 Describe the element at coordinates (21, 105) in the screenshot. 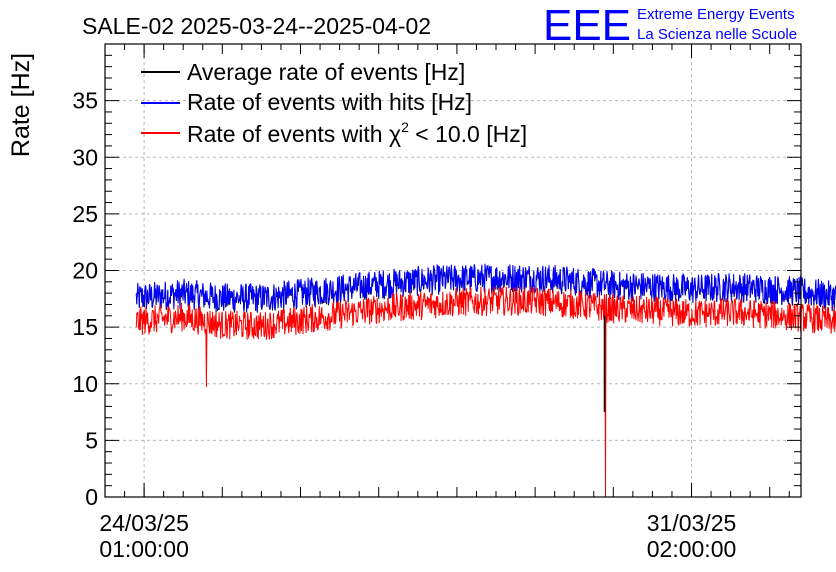

I see `y-axis-label: Rate [Hz]` at that location.